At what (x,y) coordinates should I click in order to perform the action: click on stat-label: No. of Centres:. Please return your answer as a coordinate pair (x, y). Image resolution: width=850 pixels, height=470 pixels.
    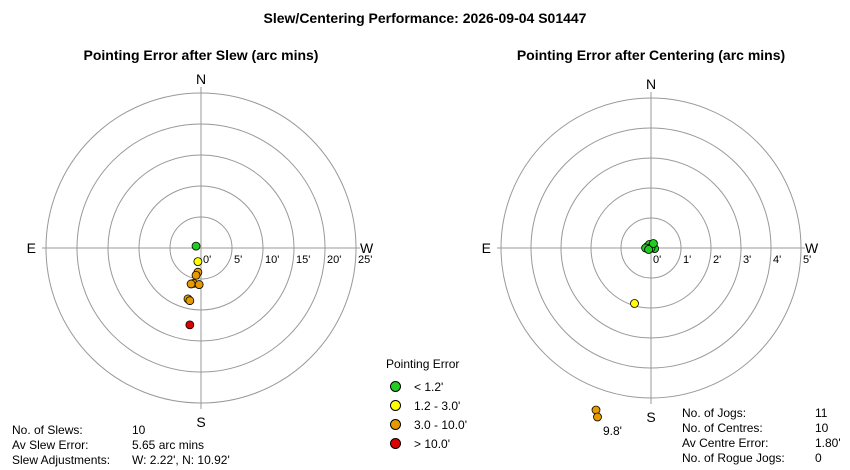
    Looking at the image, I should click on (722, 428).